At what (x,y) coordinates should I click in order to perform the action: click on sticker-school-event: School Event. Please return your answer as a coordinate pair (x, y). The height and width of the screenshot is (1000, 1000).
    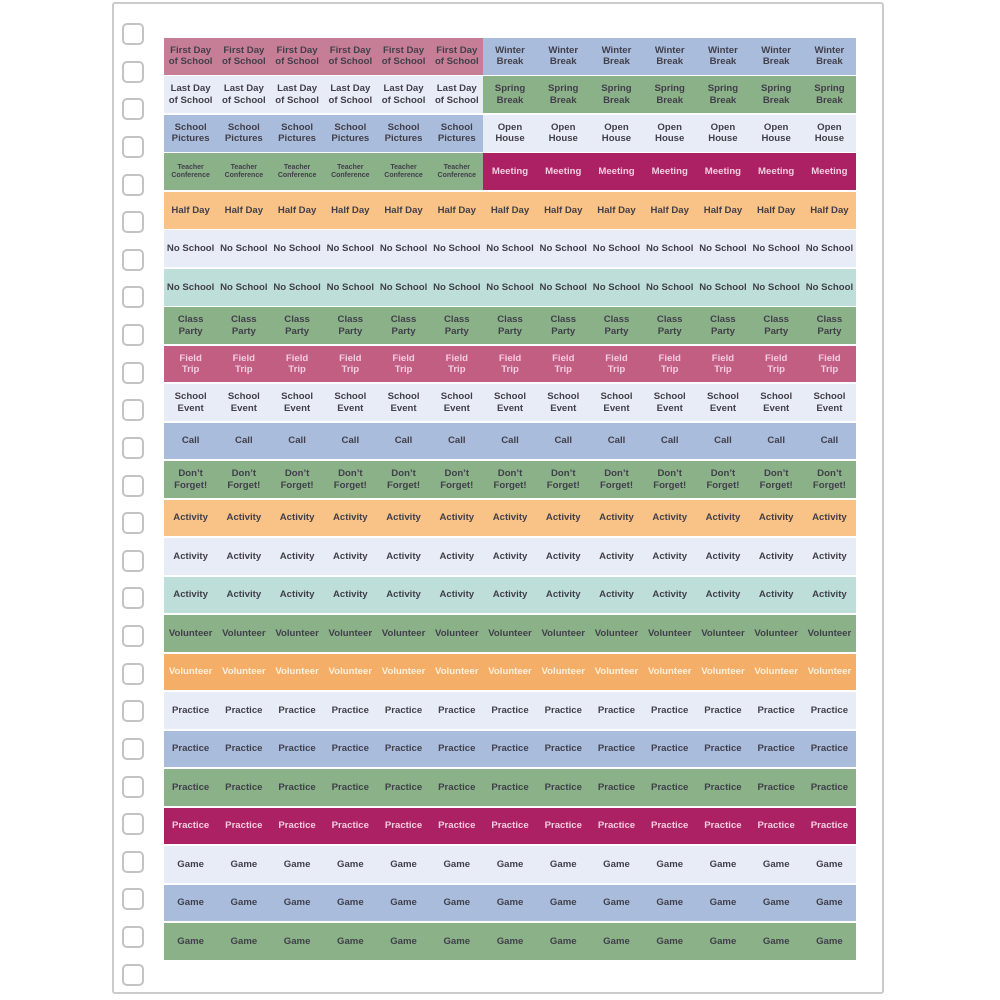
    Looking at the image, I should click on (350, 402).